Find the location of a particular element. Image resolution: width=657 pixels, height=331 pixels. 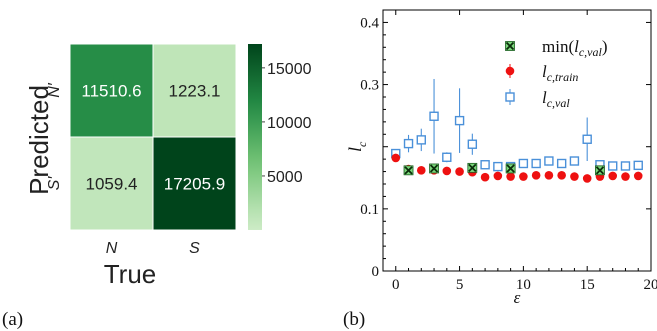

colorbar-gradient is located at coordinates (255, 137).